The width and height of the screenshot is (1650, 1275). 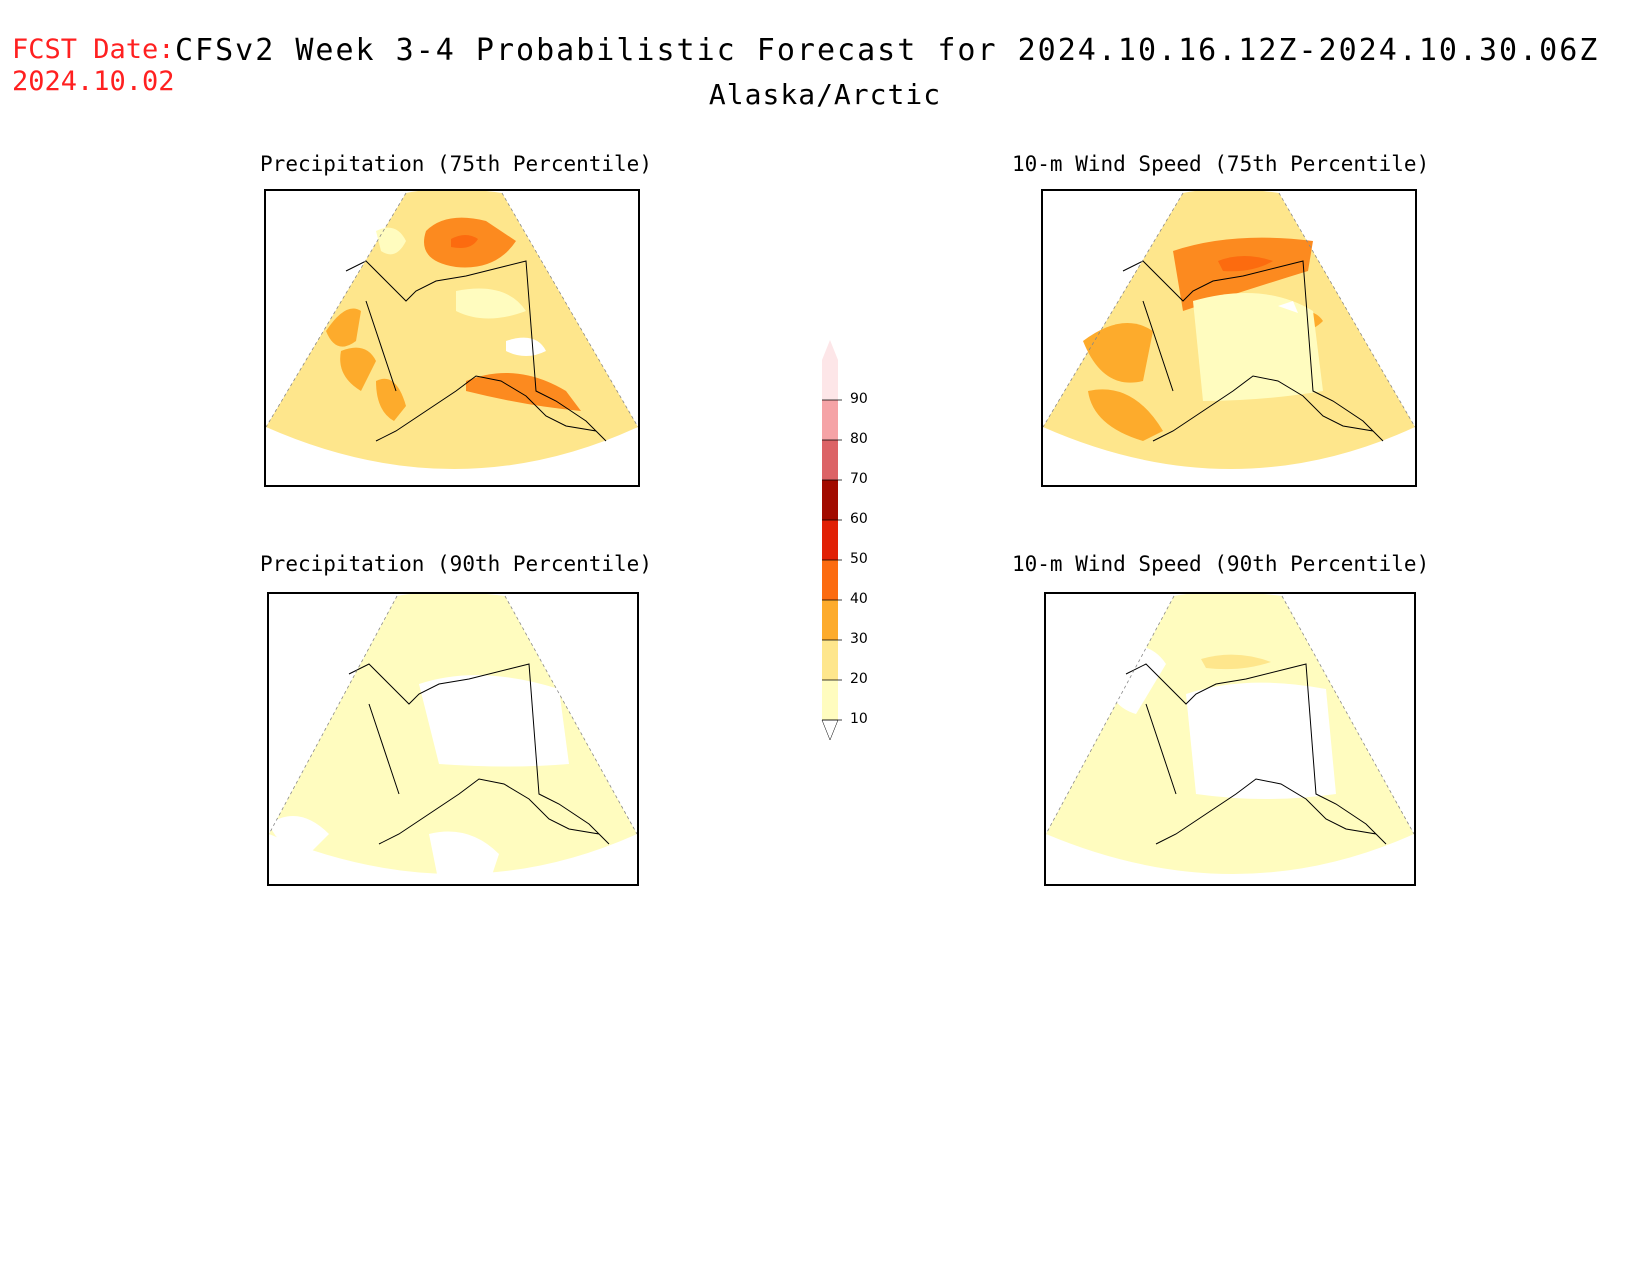 What do you see at coordinates (825, 94) in the screenshot?
I see `region-subtitle: Alaska/Arctic` at bounding box center [825, 94].